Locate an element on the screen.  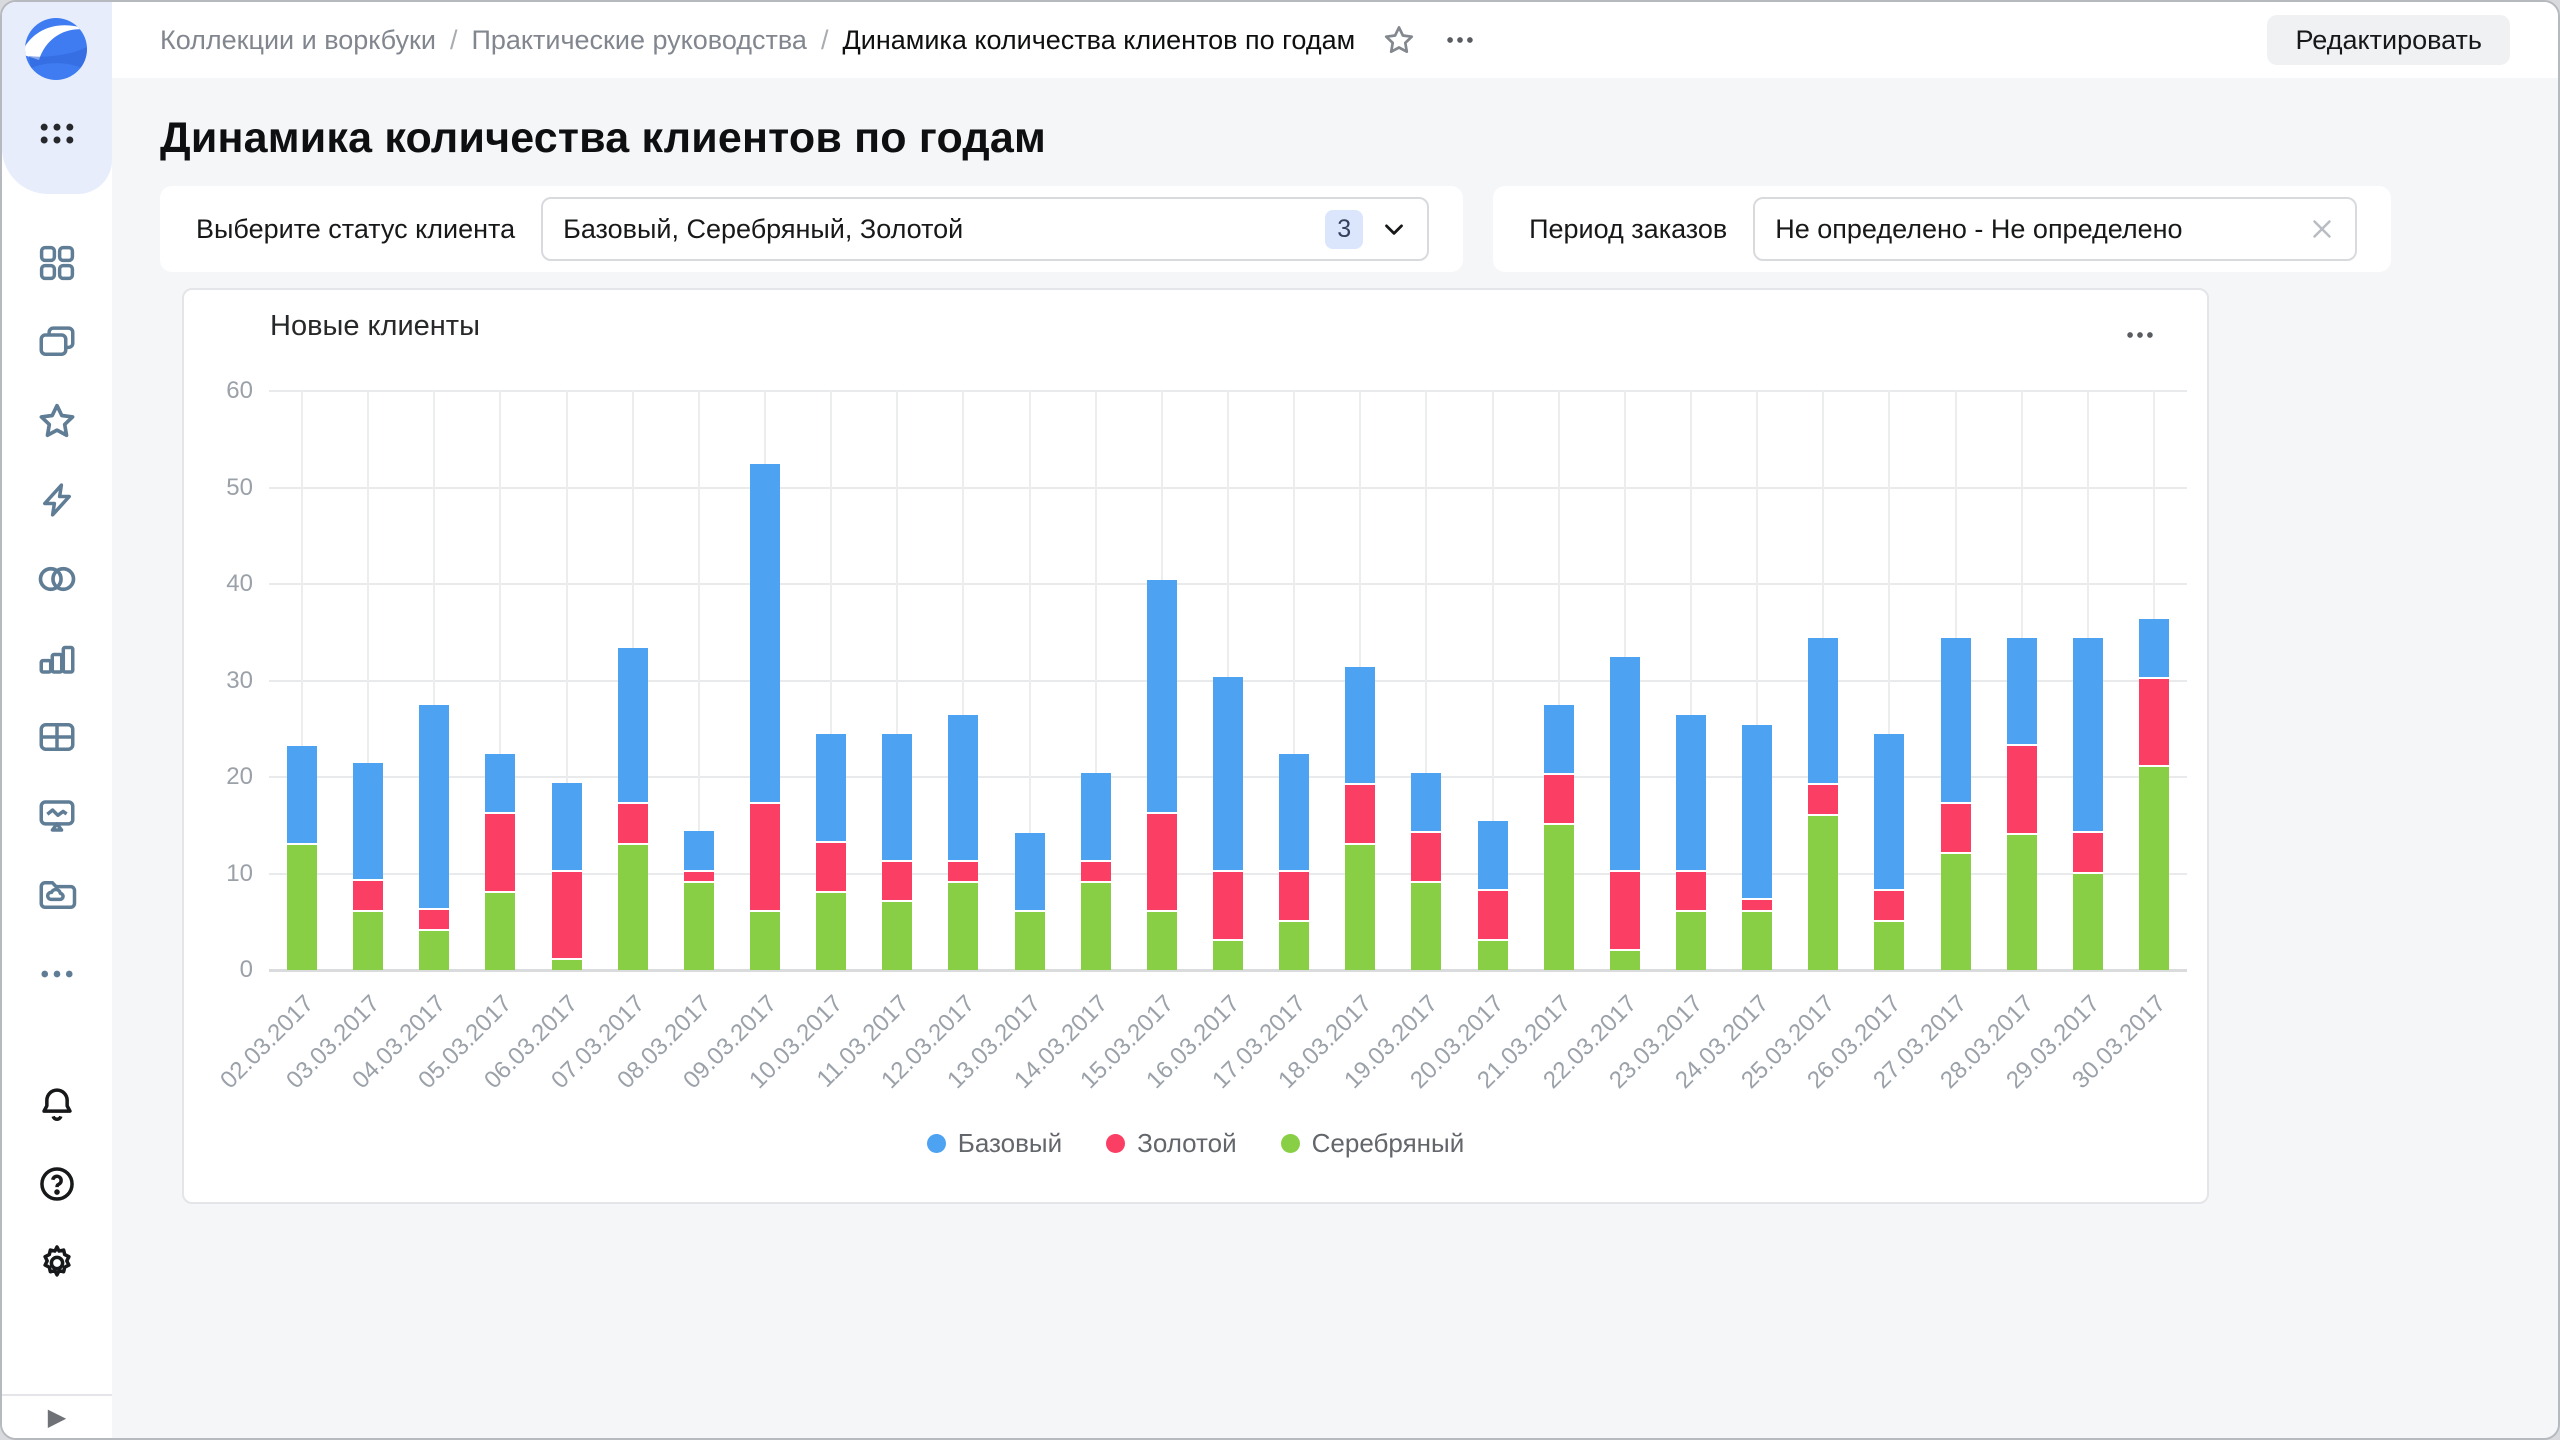
bar-16.03.2017 is located at coordinates (1228, 823).